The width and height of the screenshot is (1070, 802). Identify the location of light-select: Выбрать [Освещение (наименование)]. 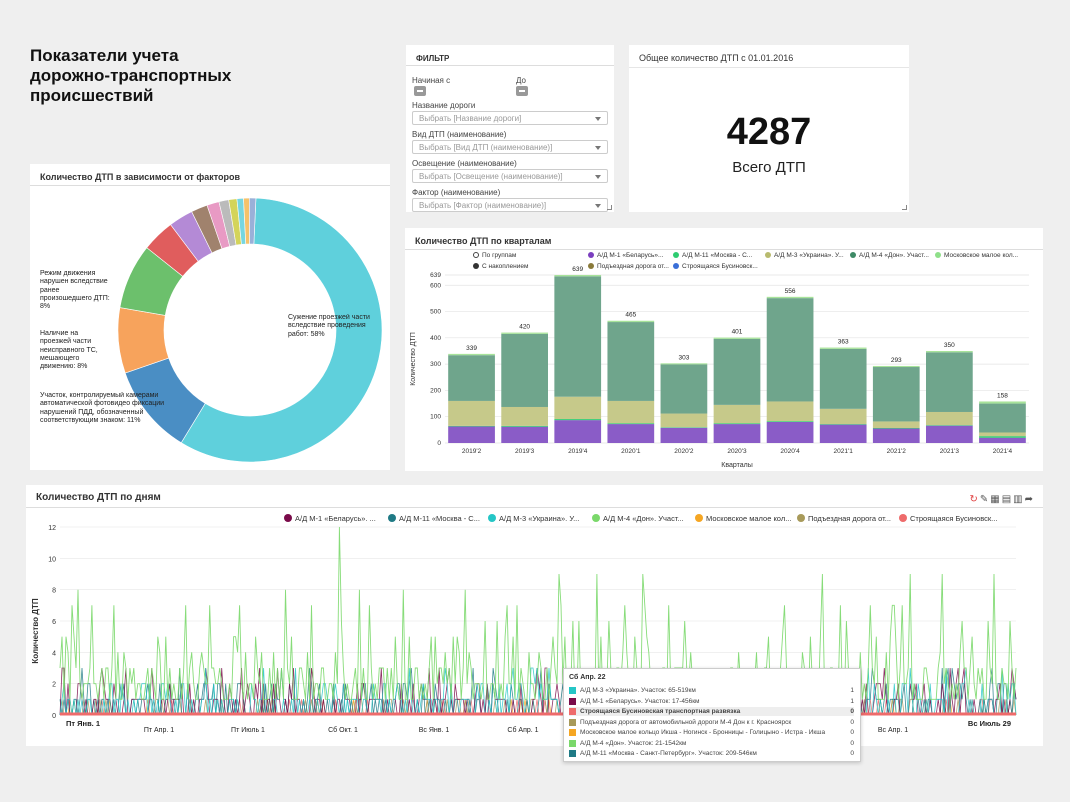
(510, 176).